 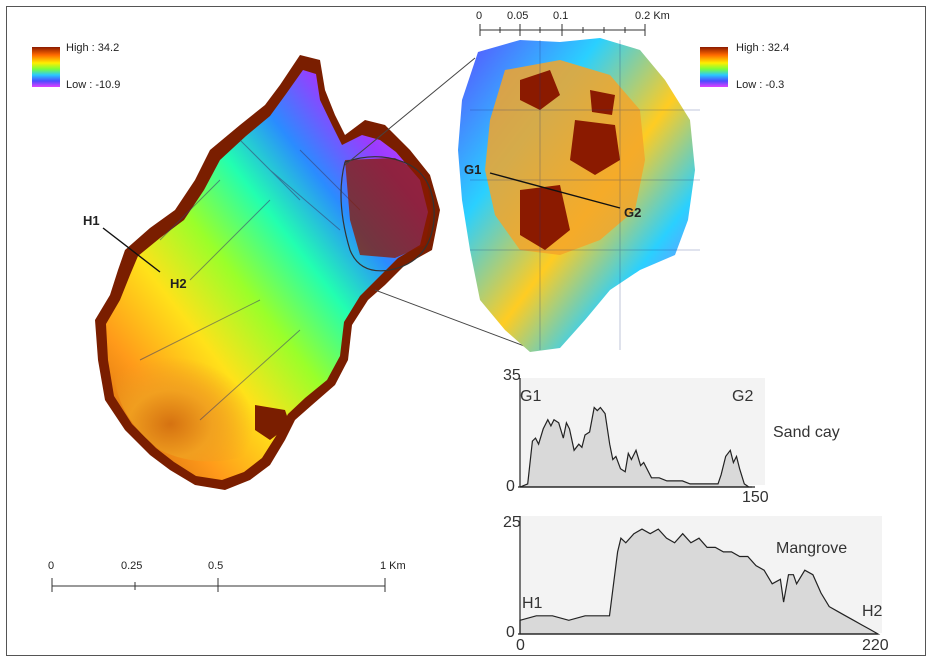 What do you see at coordinates (91, 220) in the screenshot?
I see `point-label-h1: H1` at bounding box center [91, 220].